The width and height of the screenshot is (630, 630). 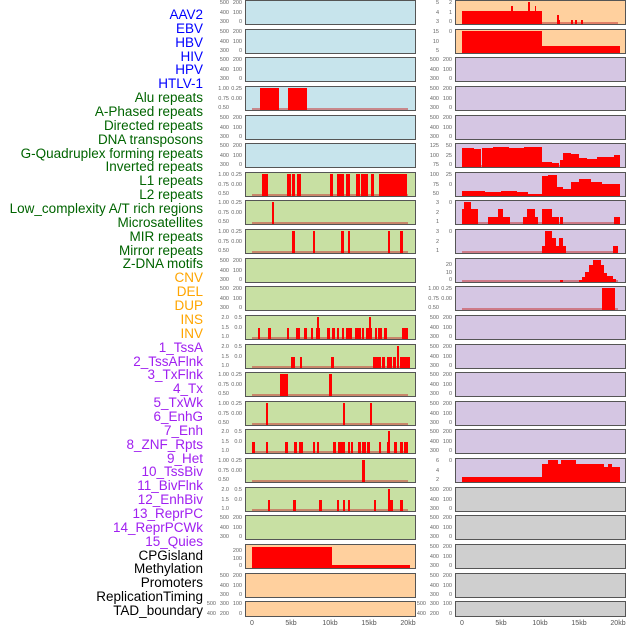 What do you see at coordinates (189, 70) in the screenshot?
I see `track-label: HPV` at bounding box center [189, 70].